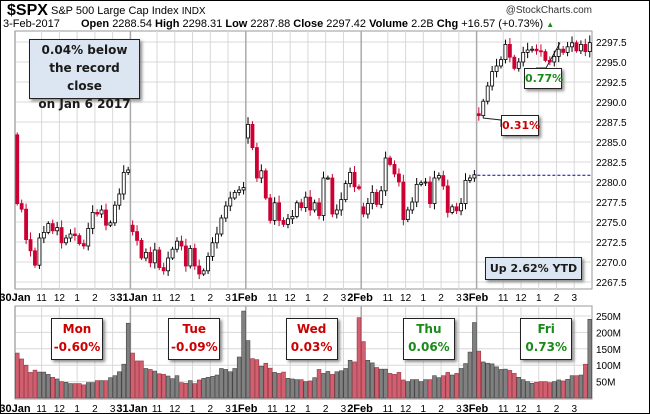 The height and width of the screenshot is (414, 650). Describe the element at coordinates (611, 43) in the screenshot. I see `price-tick-label: 2297.5` at that location.